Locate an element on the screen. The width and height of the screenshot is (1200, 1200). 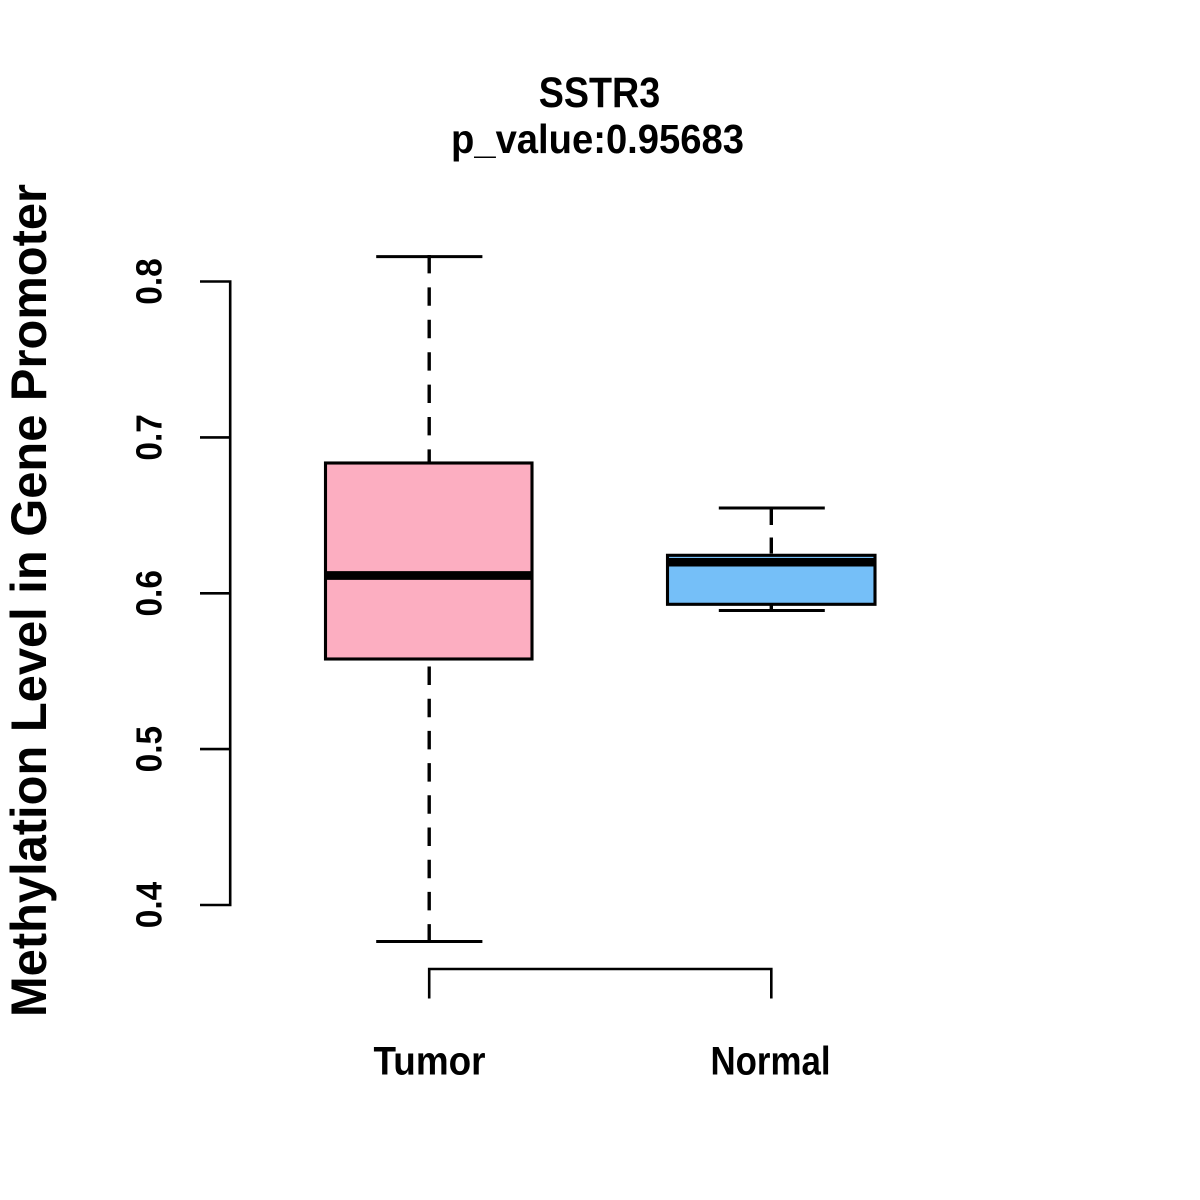
svg-text: p_value:0.95683 is located at coordinates (597, 139).